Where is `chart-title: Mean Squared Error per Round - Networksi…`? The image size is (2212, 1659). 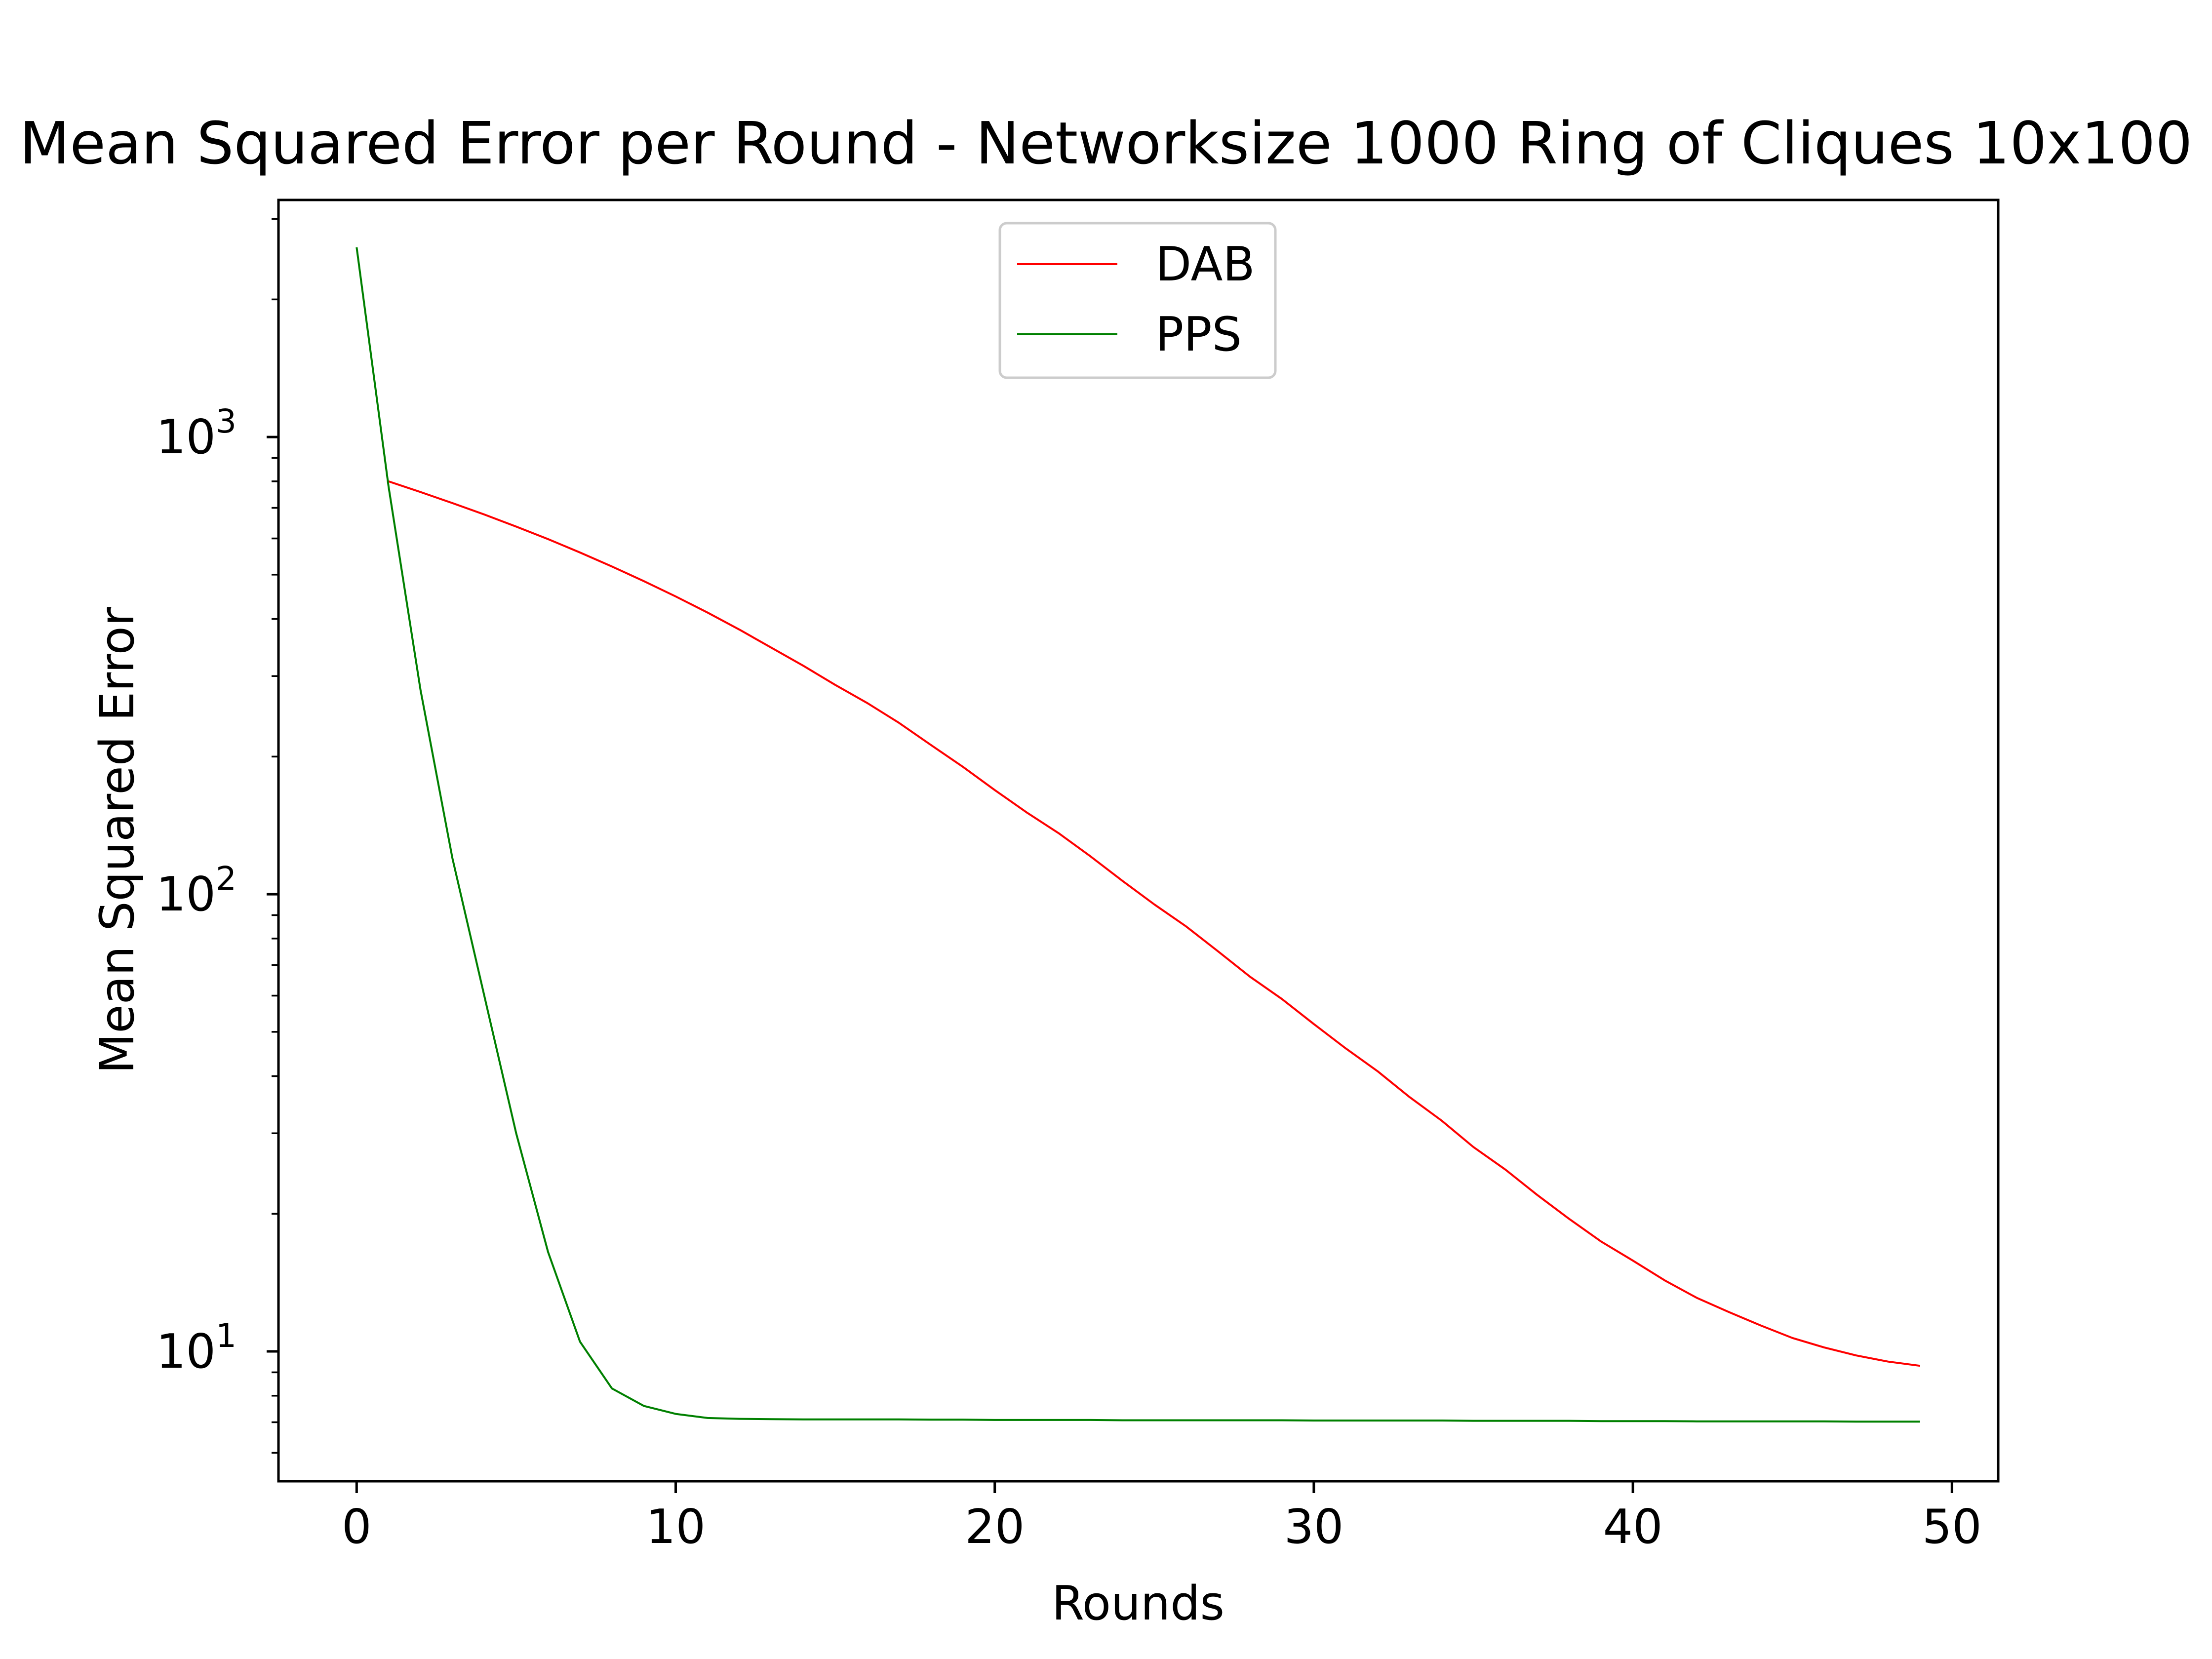 chart-title: Mean Squared Error per Round - Networksi… is located at coordinates (1106, 143).